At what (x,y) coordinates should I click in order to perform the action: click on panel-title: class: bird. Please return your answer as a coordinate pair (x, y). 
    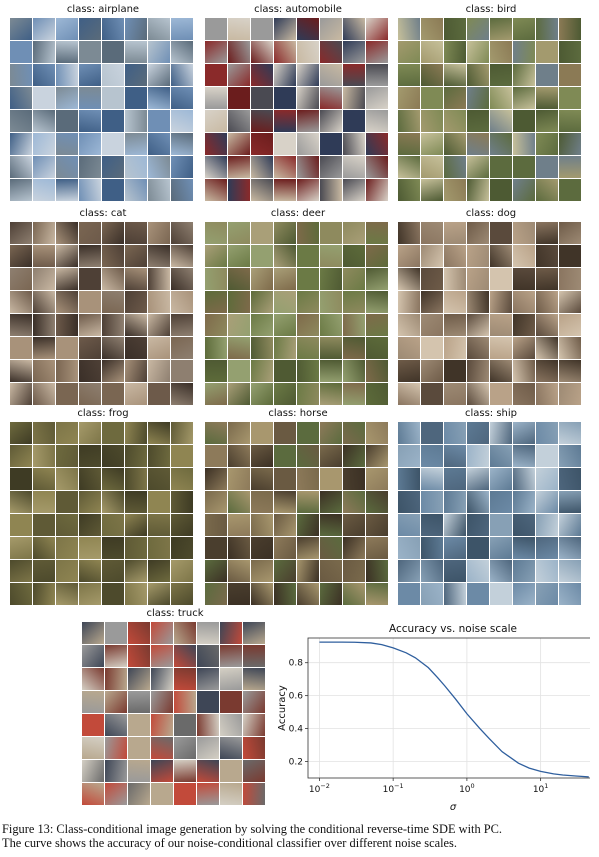
    Looking at the image, I should click on (491, 9).